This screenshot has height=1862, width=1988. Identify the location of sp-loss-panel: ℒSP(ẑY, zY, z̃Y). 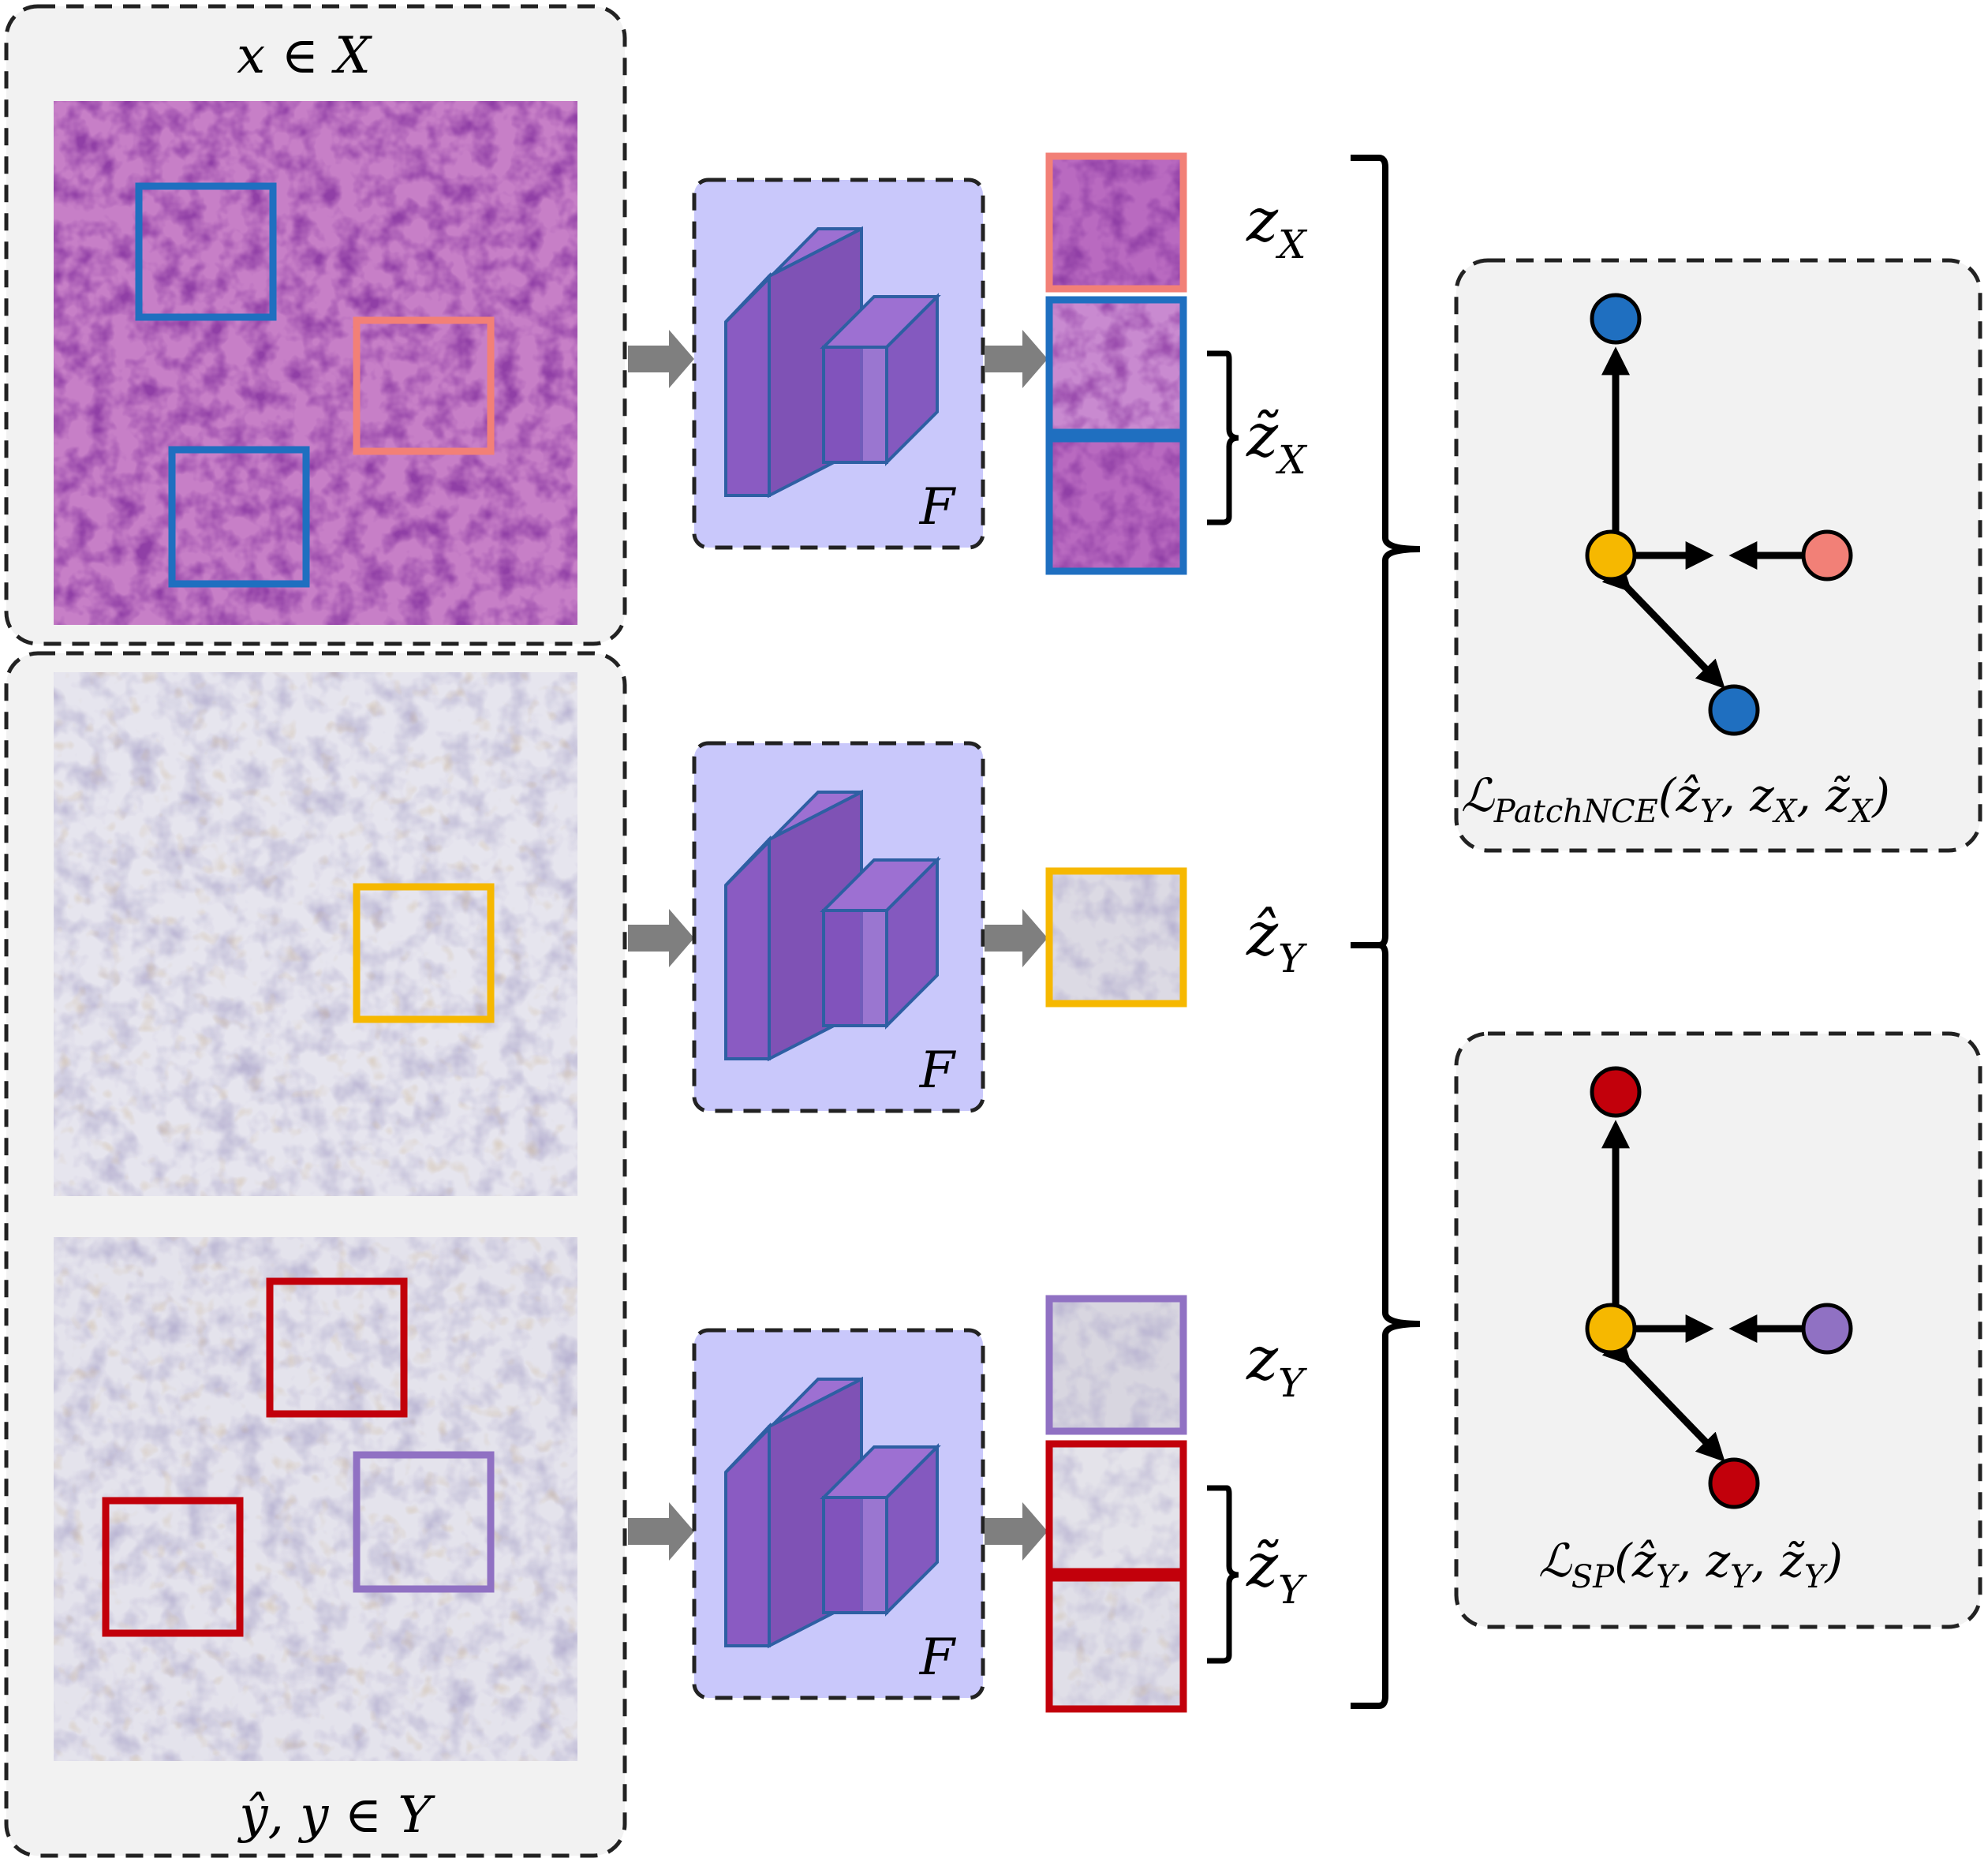
(1718, 1330).